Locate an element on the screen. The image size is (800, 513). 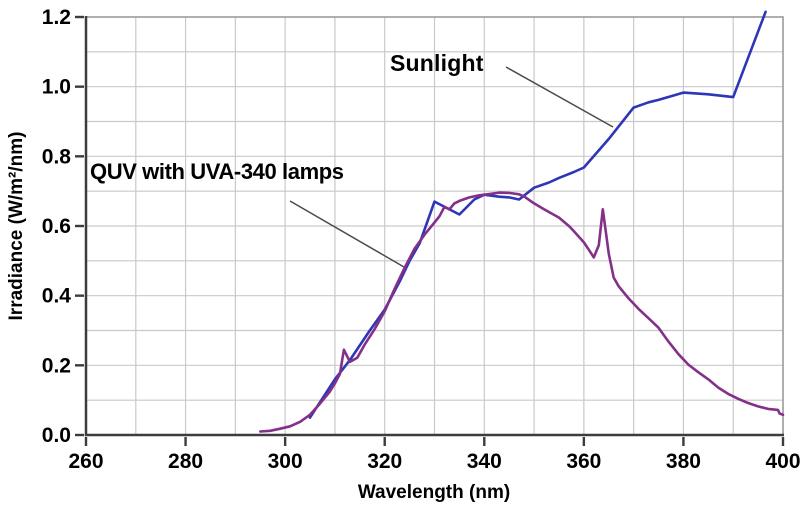
y-tick-label: 0.4 is located at coordinates (57, 296).